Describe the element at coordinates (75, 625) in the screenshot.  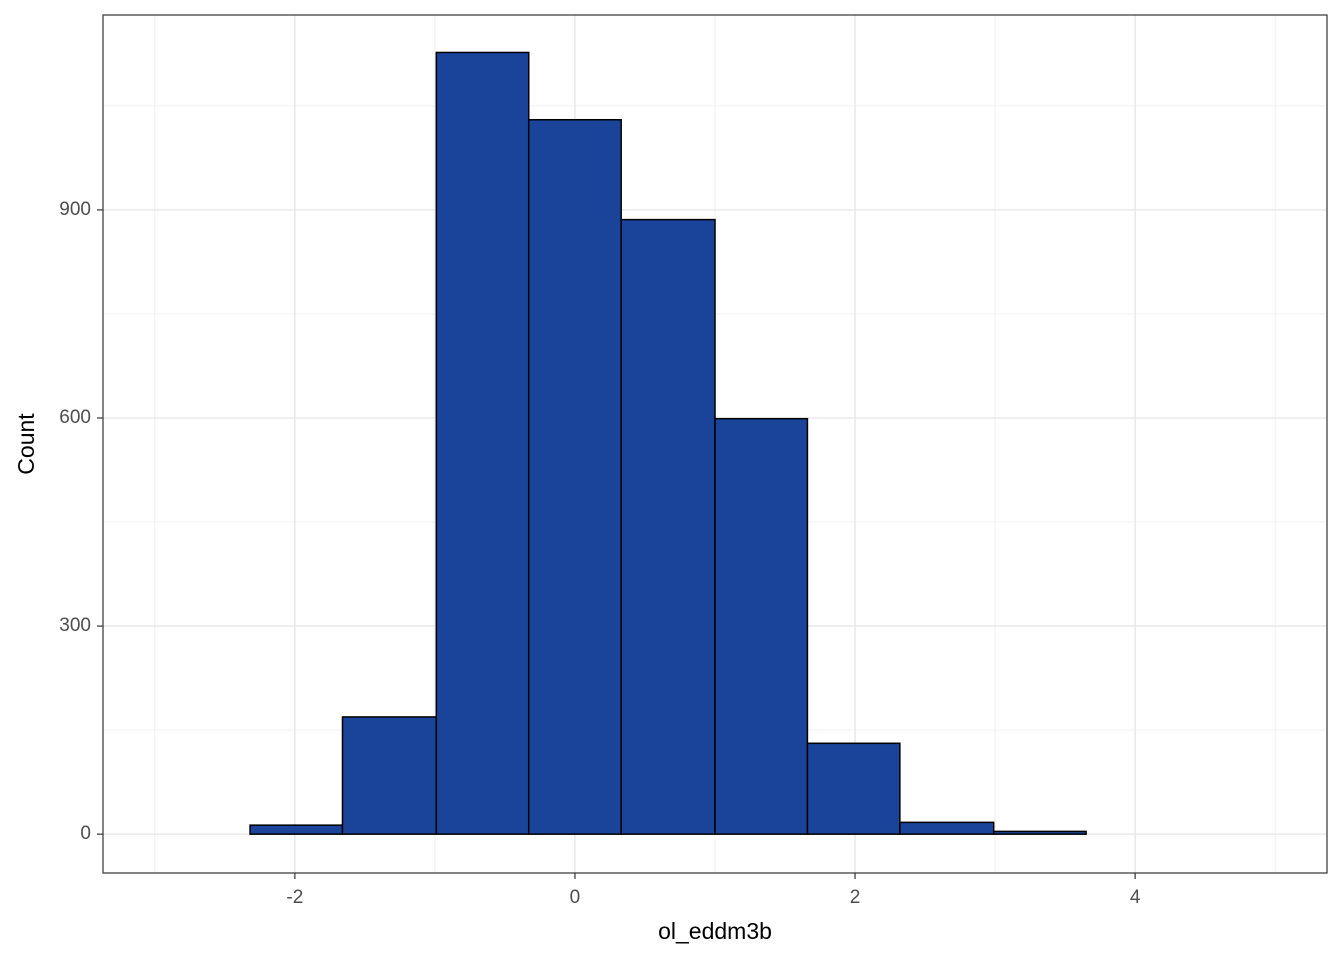
I see `y-tick-label: 300` at that location.